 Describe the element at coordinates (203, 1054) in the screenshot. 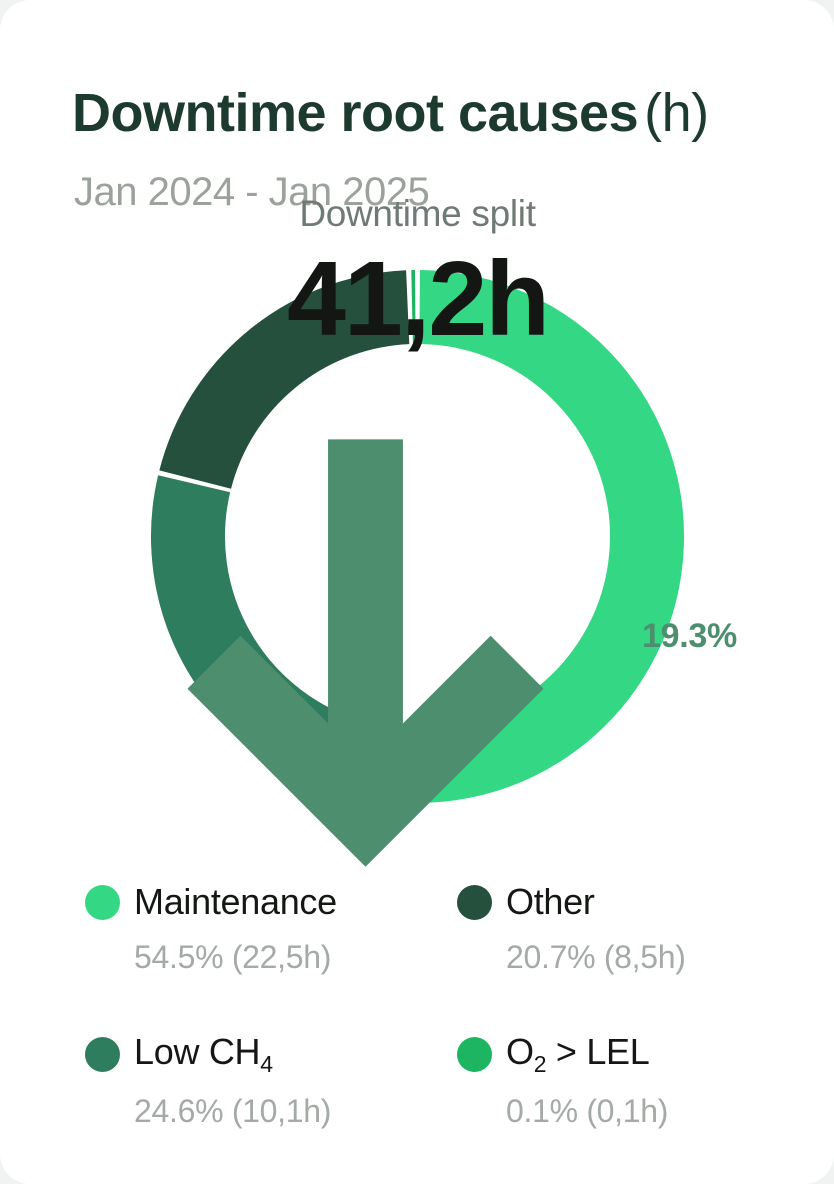

I see `legend-label: Low CH4` at that location.